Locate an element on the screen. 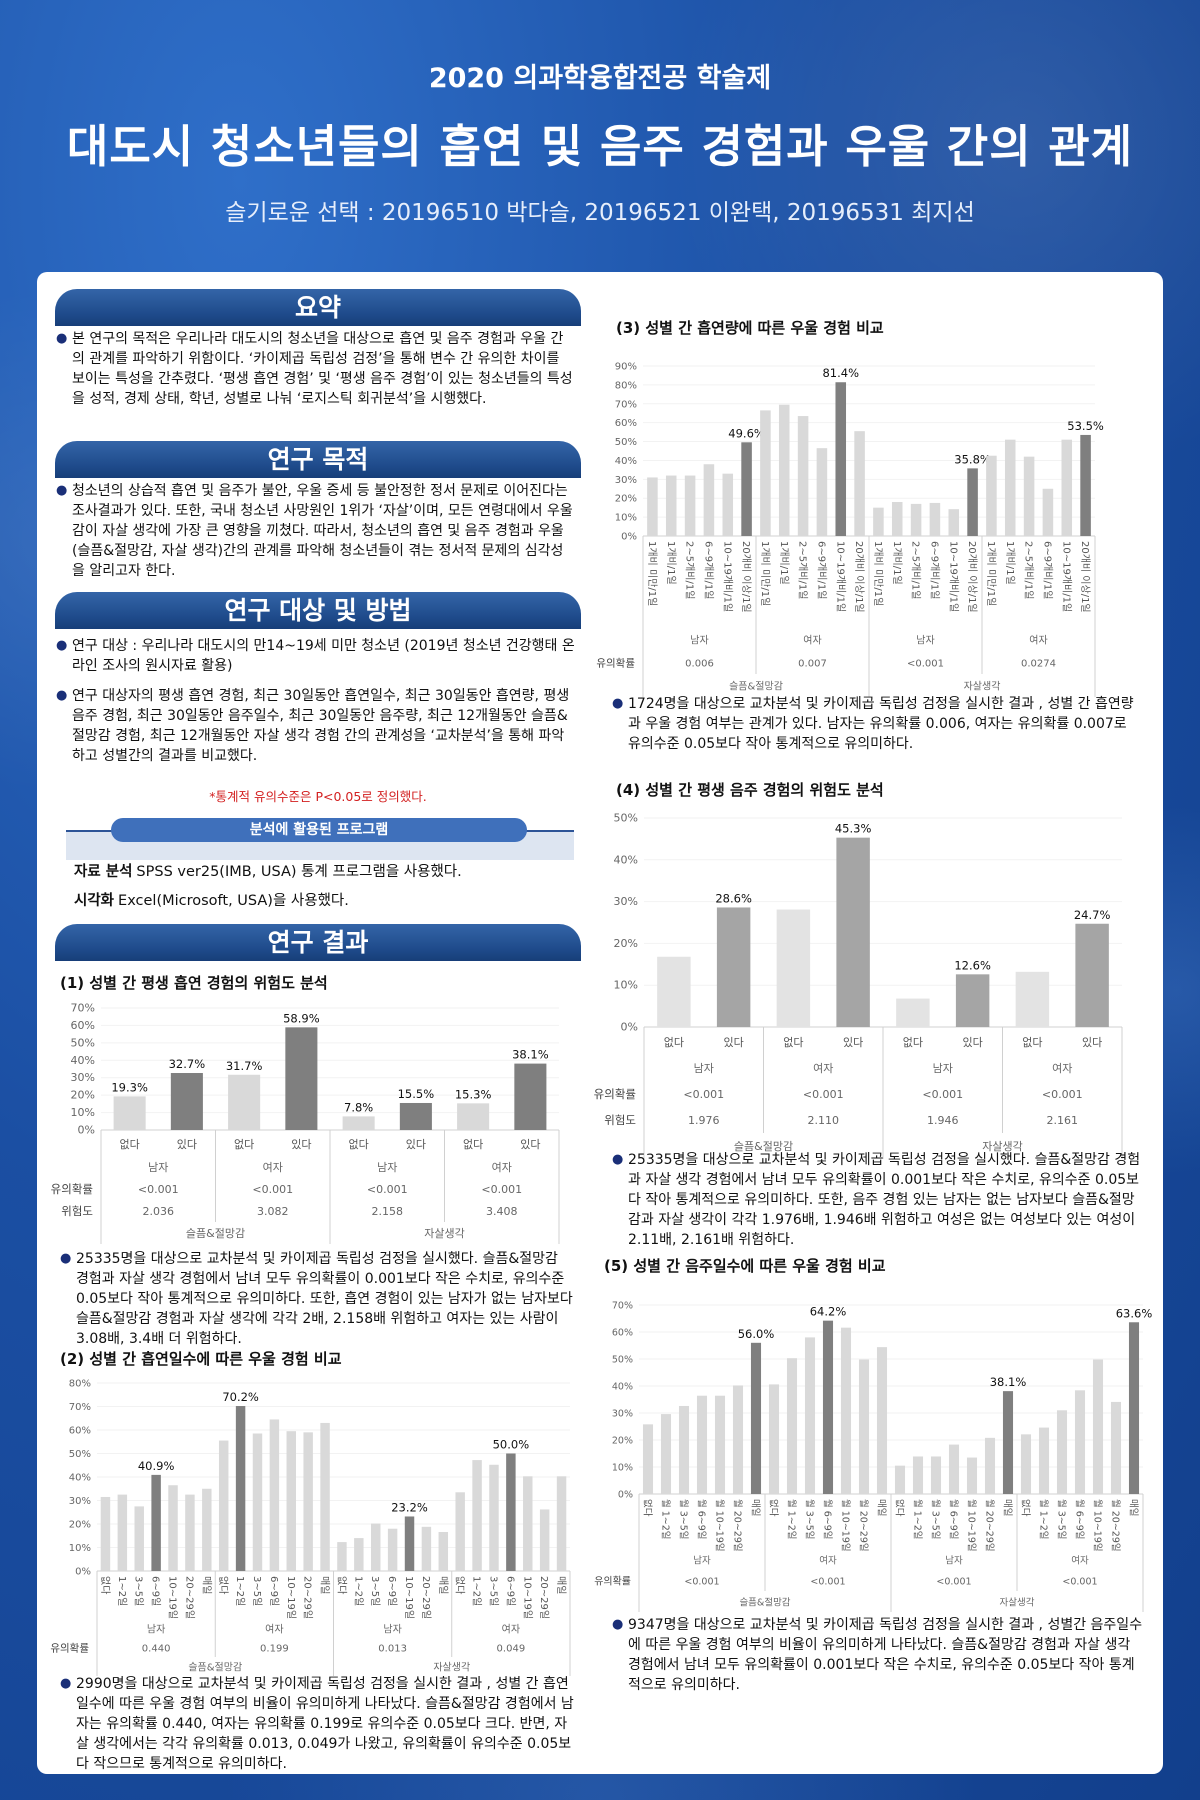  table-category: 슬픔&절망감 is located at coordinates (764, 1603).